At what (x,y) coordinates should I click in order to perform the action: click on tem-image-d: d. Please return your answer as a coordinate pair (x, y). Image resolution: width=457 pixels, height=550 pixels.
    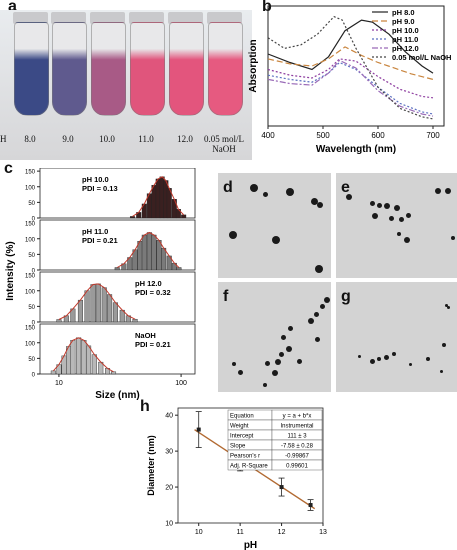
    Looking at the image, I should click on (274, 225).